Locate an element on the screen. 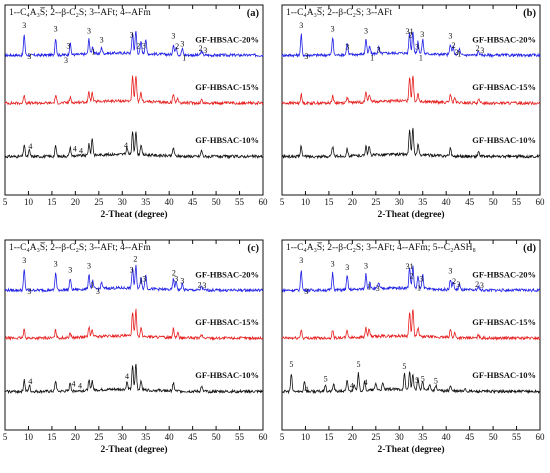 This screenshot has width=550, height=473. x-tick-label: 50 is located at coordinates (217, 437).